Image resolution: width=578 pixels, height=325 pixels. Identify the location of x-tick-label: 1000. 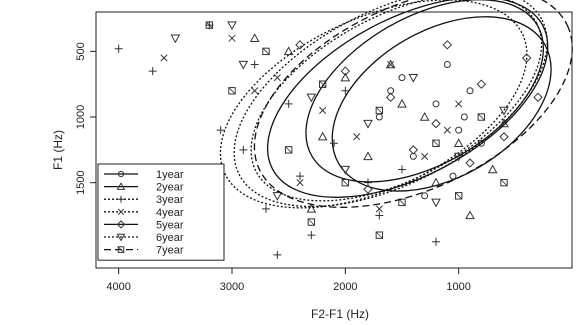
(458, 287).